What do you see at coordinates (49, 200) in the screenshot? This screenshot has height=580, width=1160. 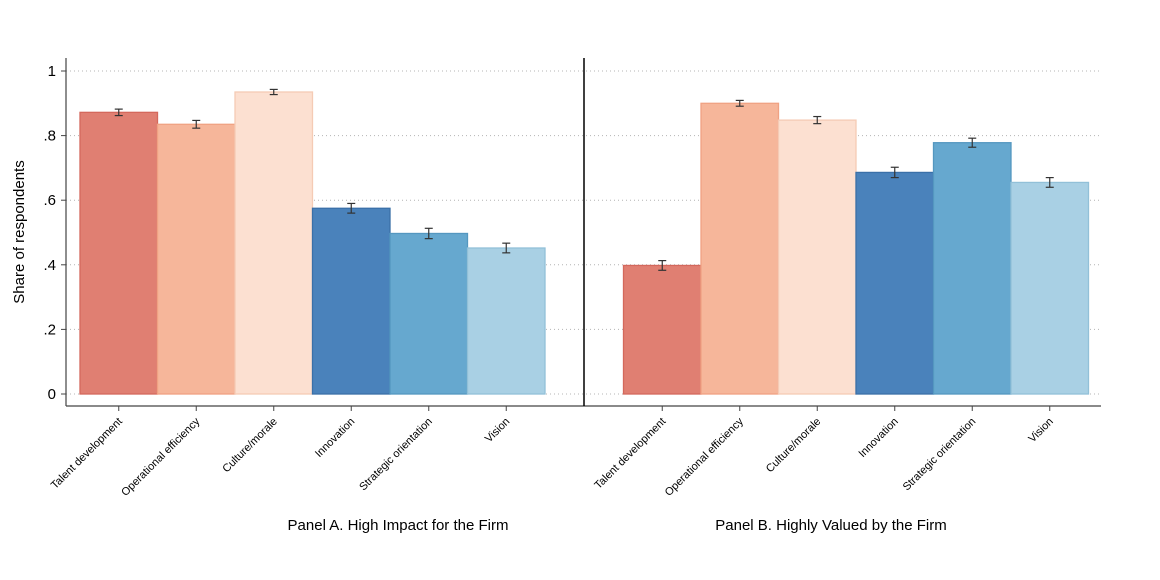 I see `y-tick-label: .6` at bounding box center [49, 200].